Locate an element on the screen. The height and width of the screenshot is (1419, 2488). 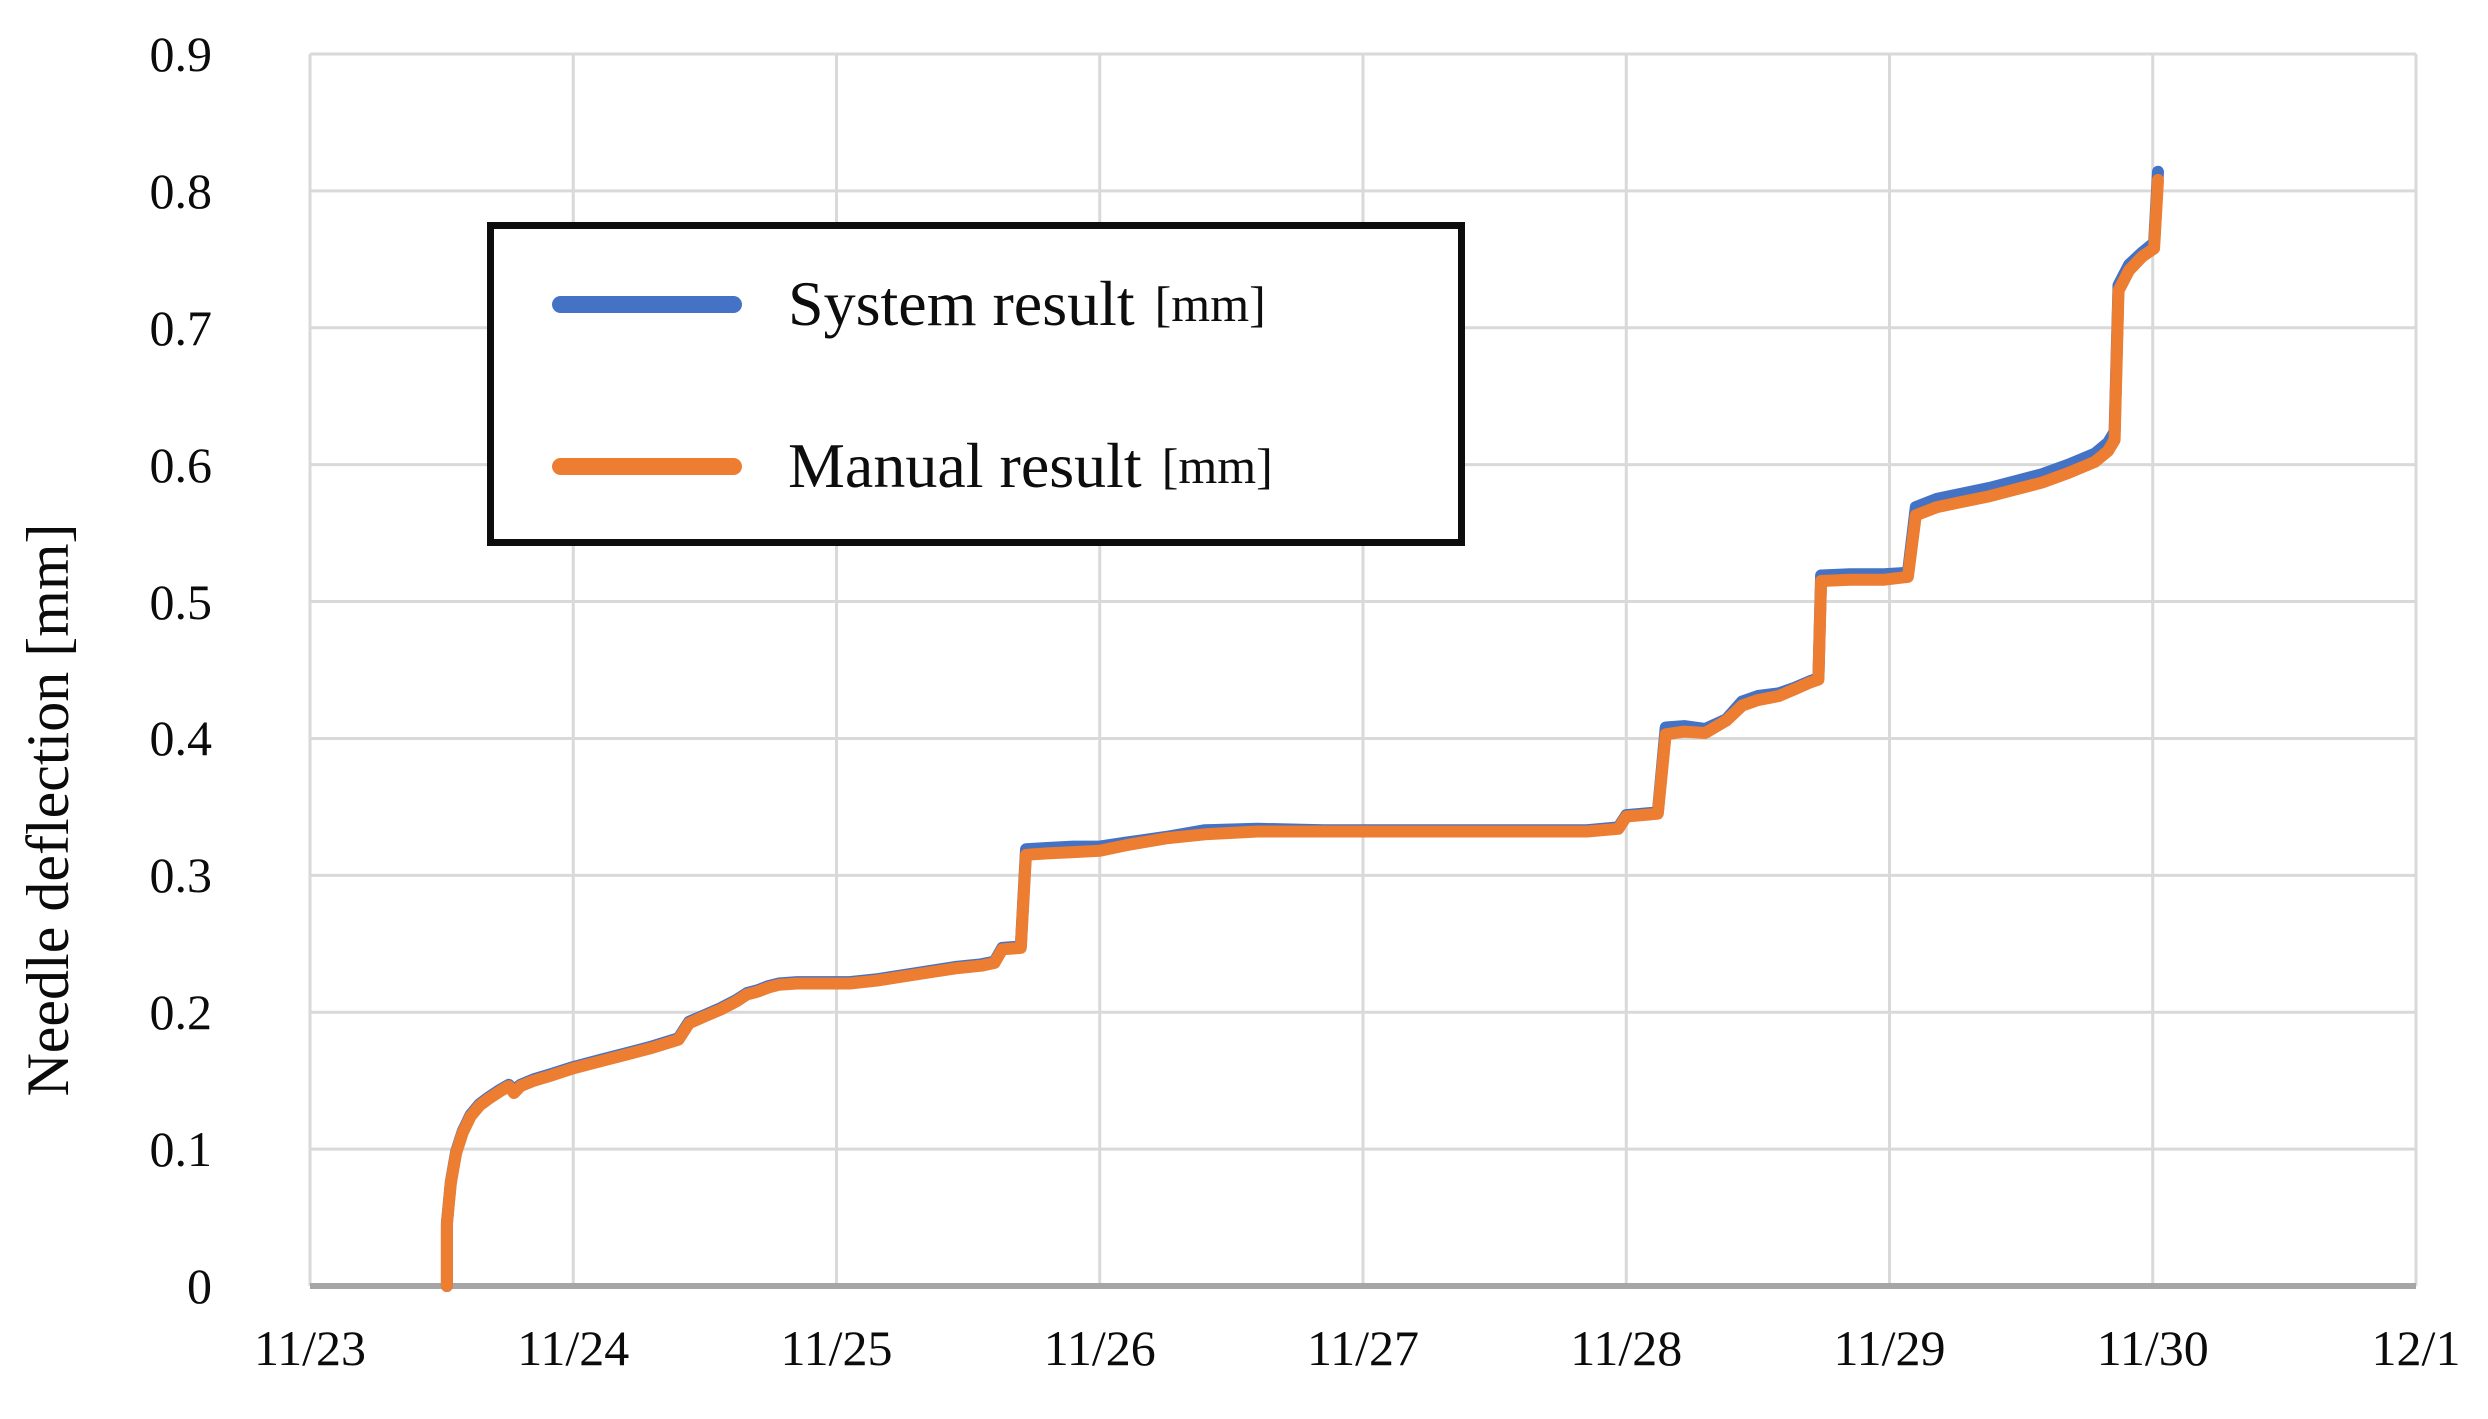
y-tick-label: 0.4 is located at coordinates (181, 738).